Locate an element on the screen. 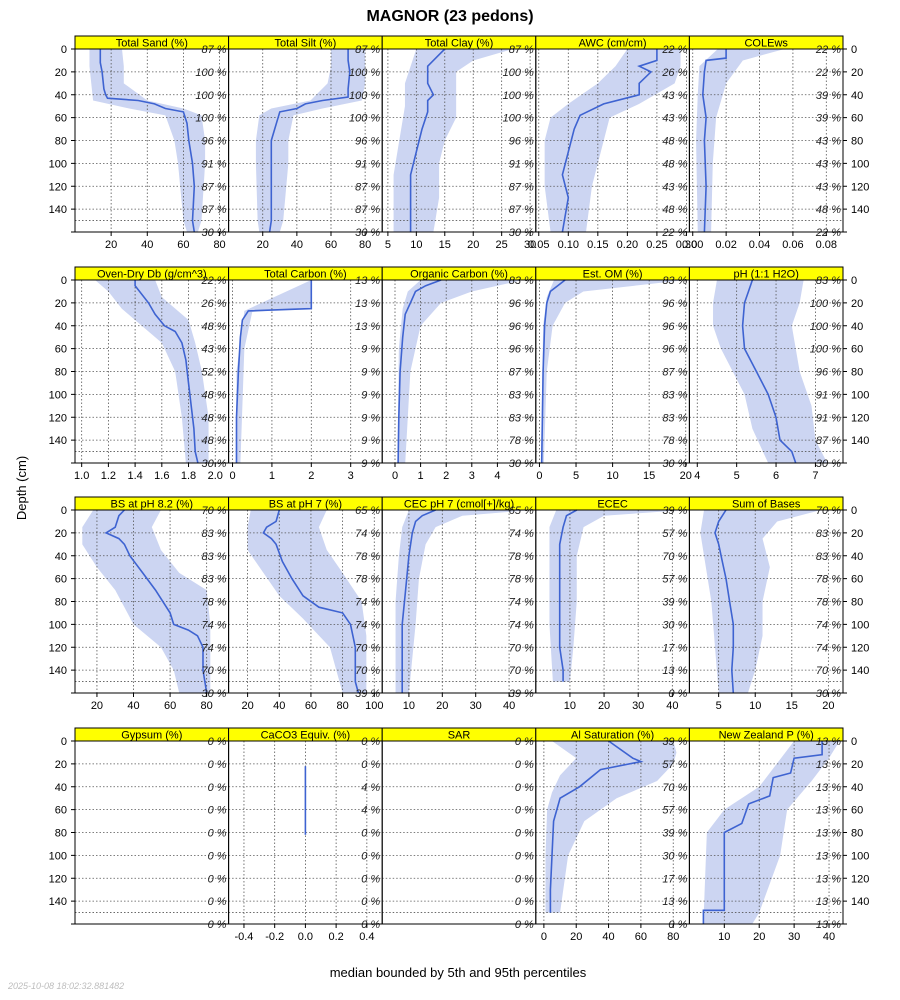 This screenshot has width=900, height=1000. pedon-pct-label: 83 % is located at coordinates (521, 281).